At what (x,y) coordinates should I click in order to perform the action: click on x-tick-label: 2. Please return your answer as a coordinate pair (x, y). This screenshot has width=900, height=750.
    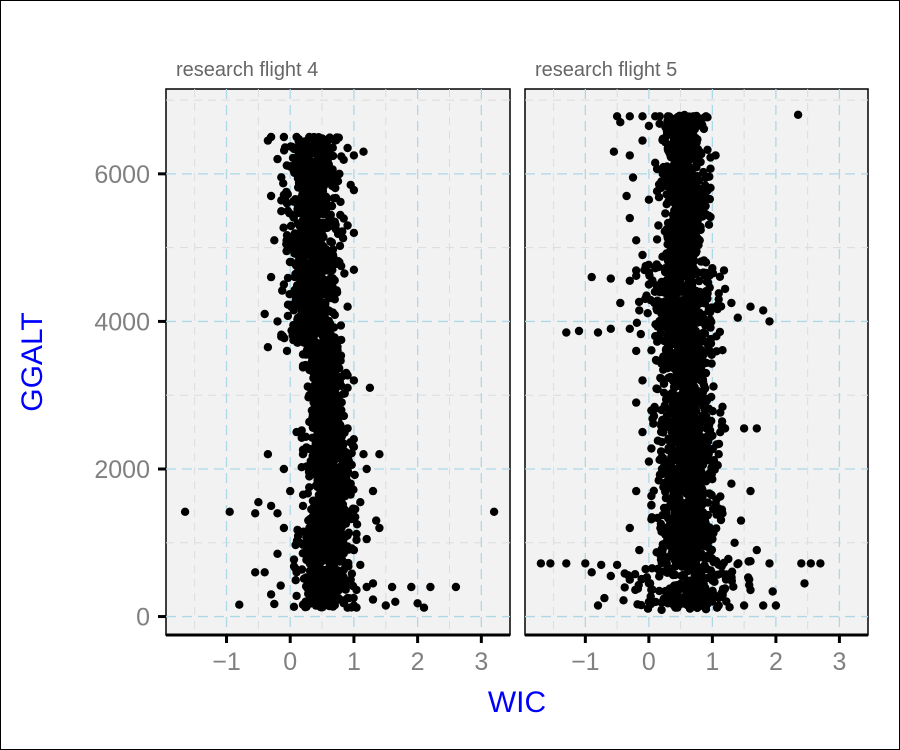
    Looking at the image, I should click on (418, 662).